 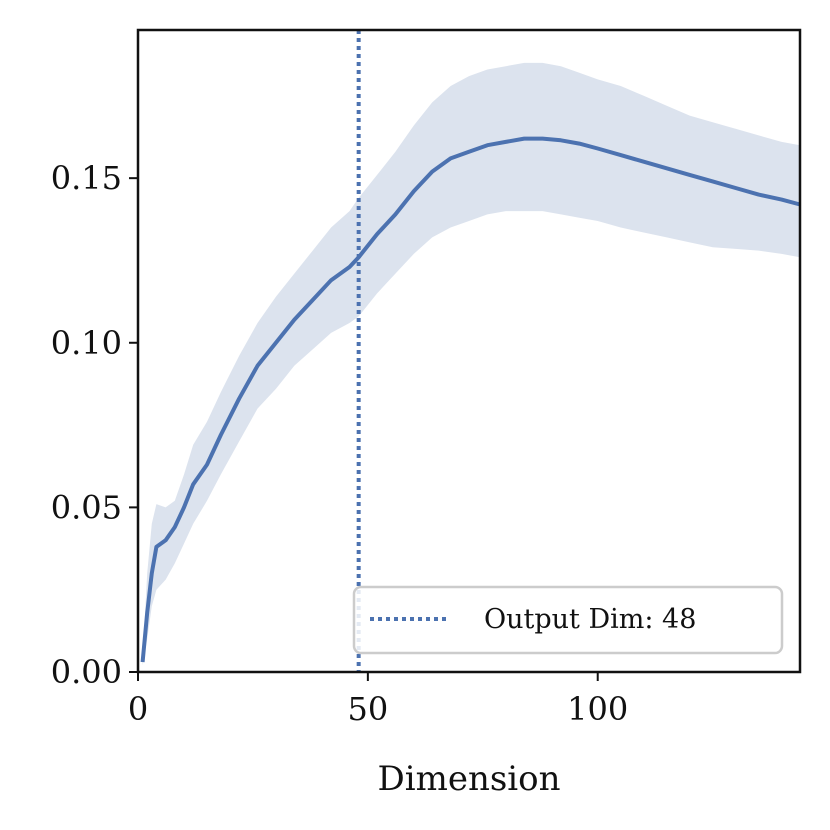 I want to click on legend-label-output-dim: Output Dim: 48, so click(x=590, y=619).